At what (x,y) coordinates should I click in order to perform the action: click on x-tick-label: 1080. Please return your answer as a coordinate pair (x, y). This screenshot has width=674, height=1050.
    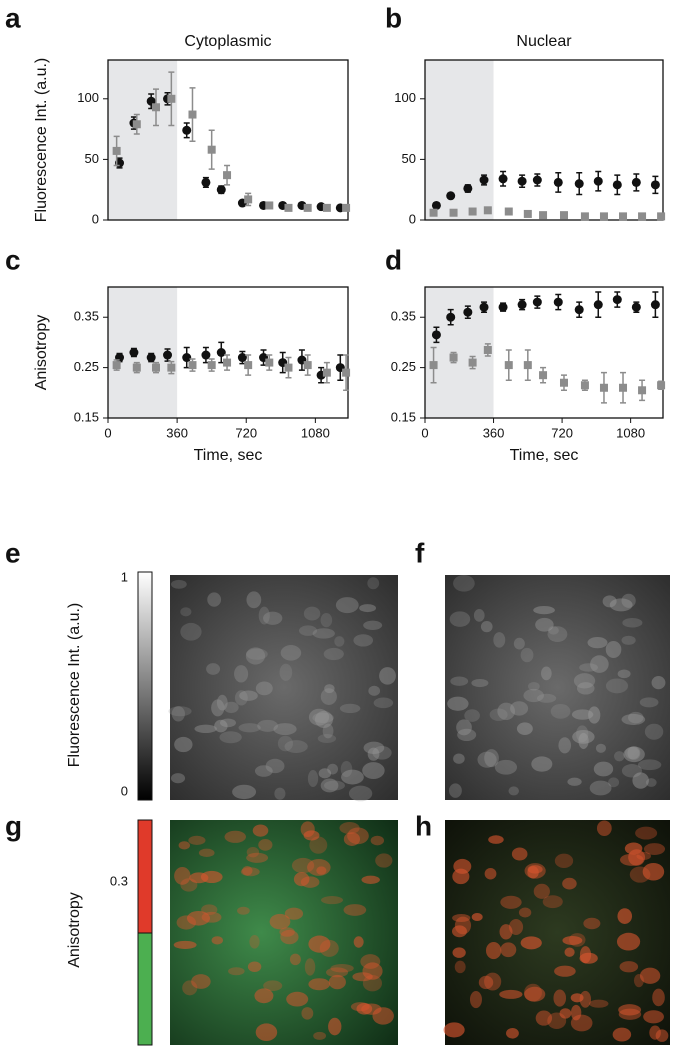
    Looking at the image, I should click on (630, 432).